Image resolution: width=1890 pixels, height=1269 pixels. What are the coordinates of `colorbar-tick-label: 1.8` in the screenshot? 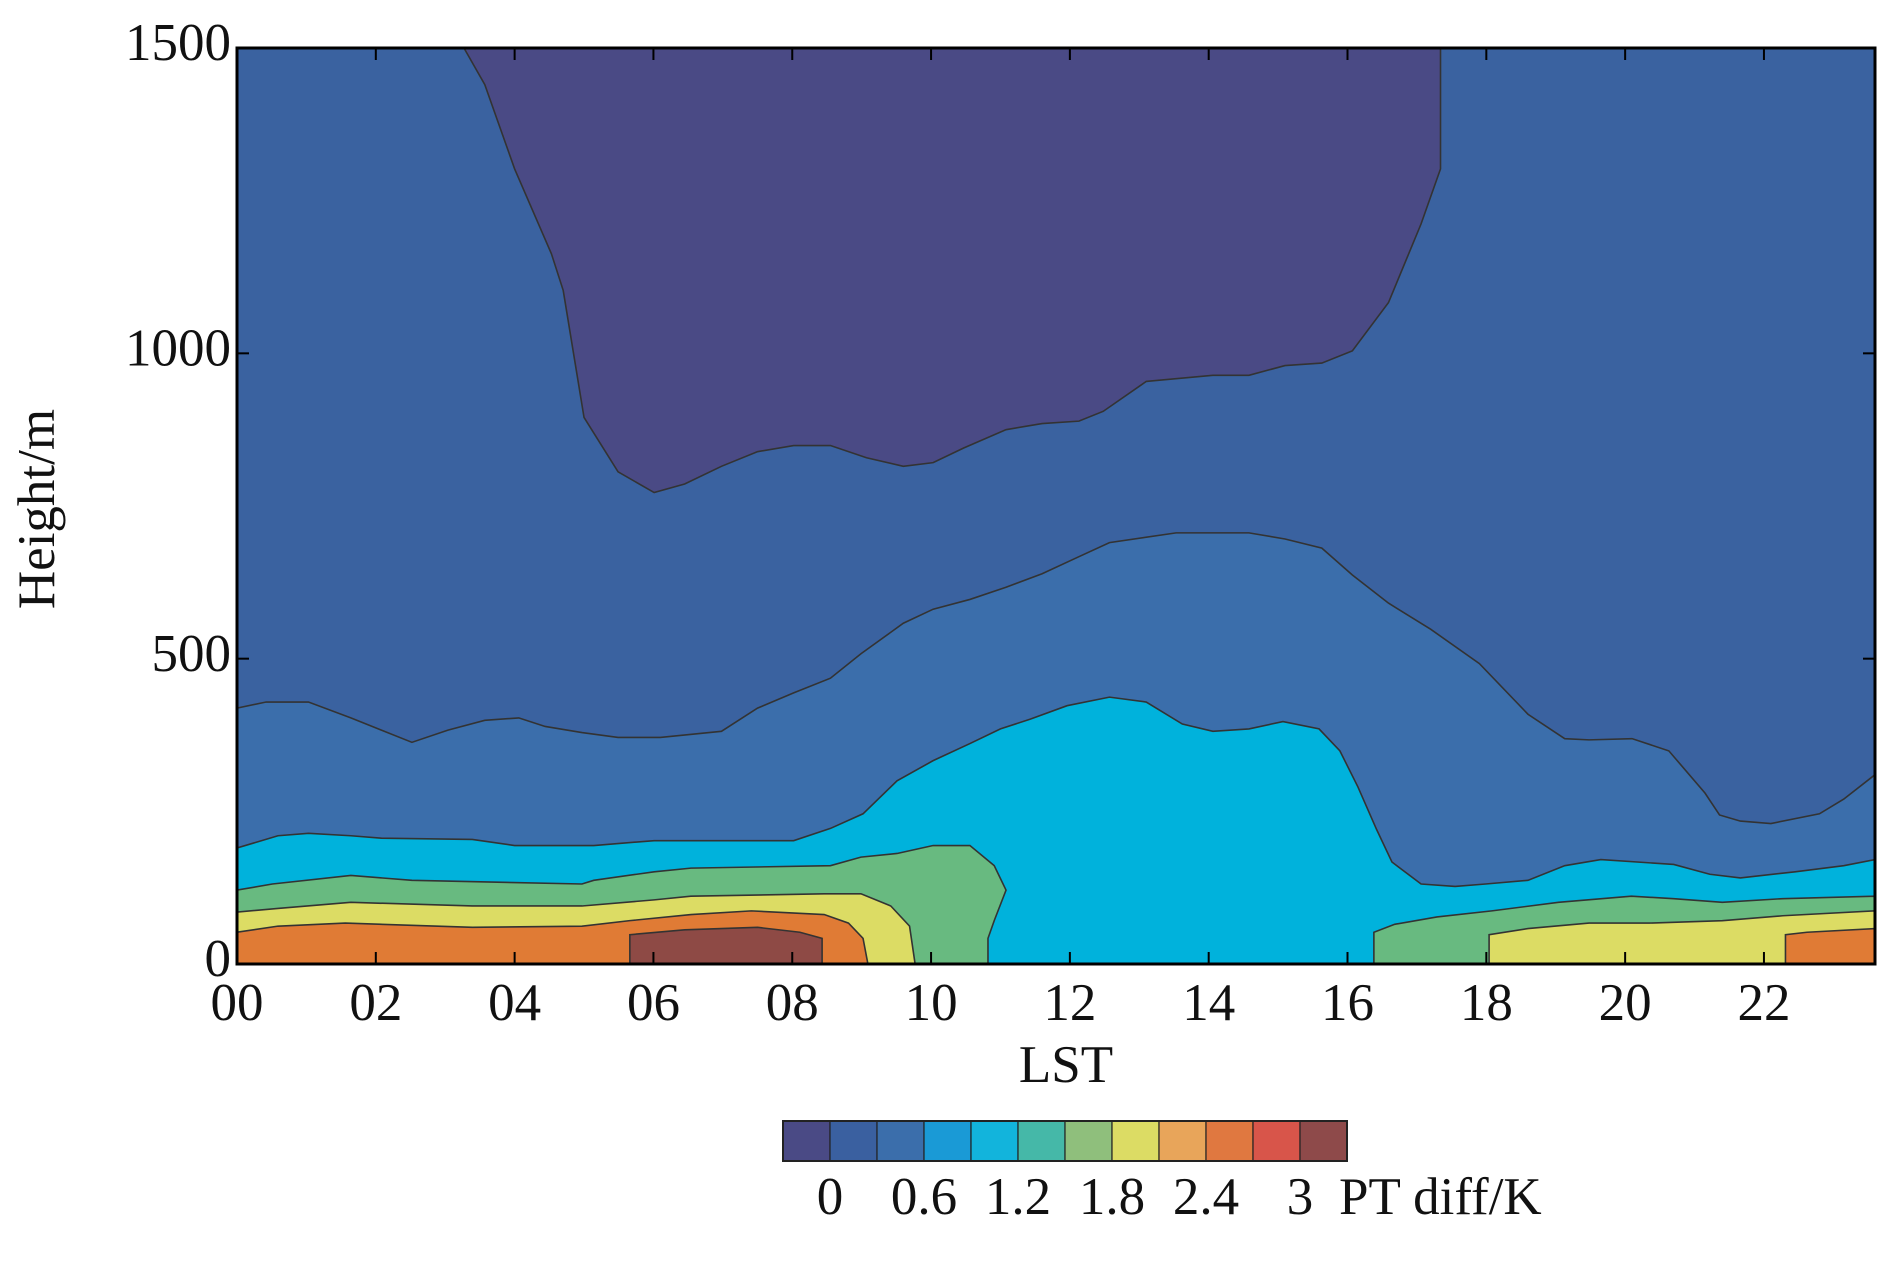 It's located at (1112, 1197).